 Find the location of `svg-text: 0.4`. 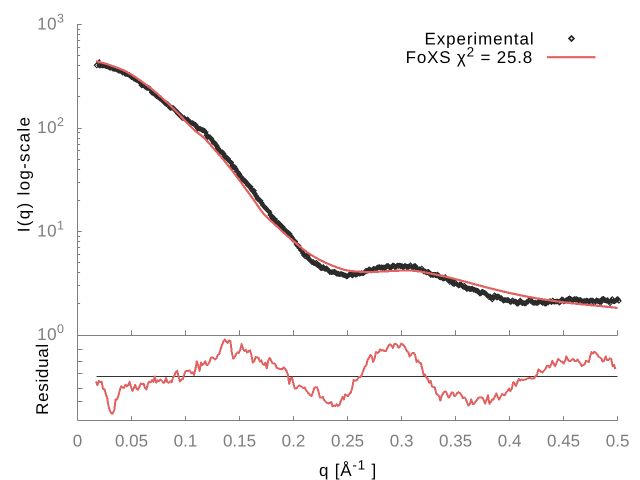

svg-text: 0.4 is located at coordinates (510, 441).